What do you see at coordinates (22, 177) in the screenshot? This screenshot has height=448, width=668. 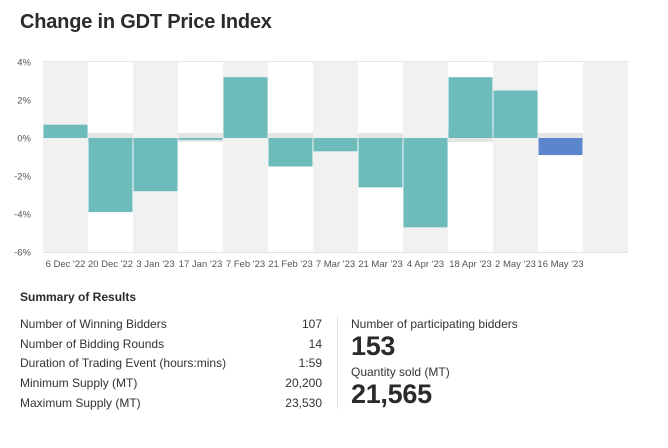 I see `y-tick-label: -2%` at bounding box center [22, 177].